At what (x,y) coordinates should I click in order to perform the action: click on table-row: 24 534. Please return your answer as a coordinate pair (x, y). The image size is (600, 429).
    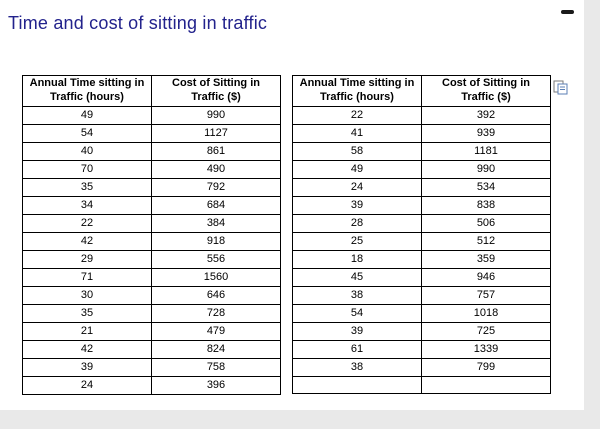
    Looking at the image, I should click on (421, 187).